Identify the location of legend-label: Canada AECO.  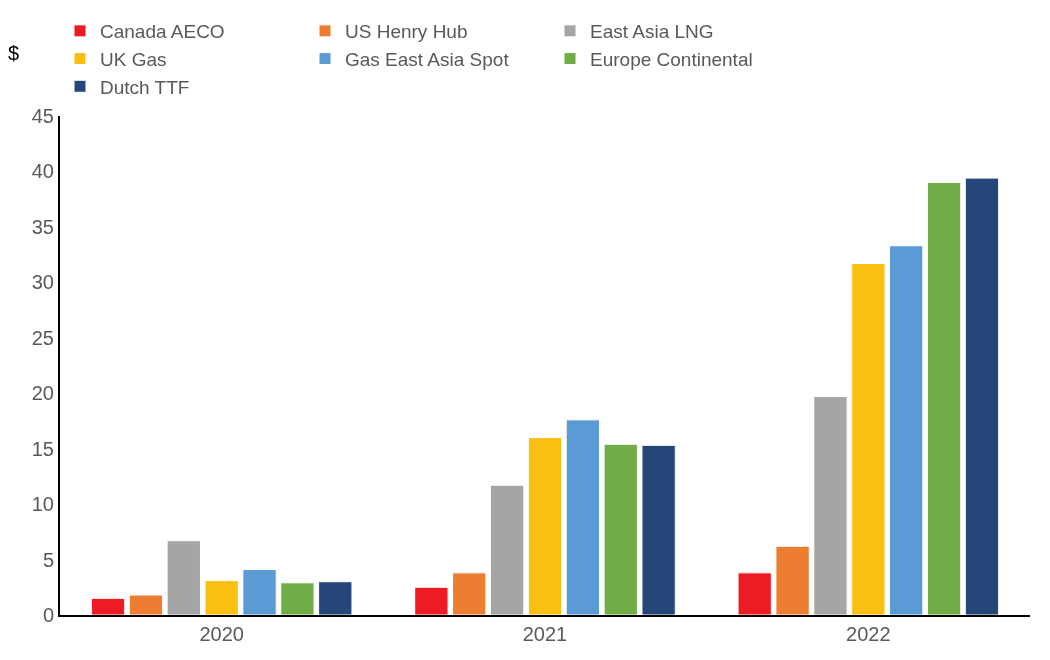
(162, 32).